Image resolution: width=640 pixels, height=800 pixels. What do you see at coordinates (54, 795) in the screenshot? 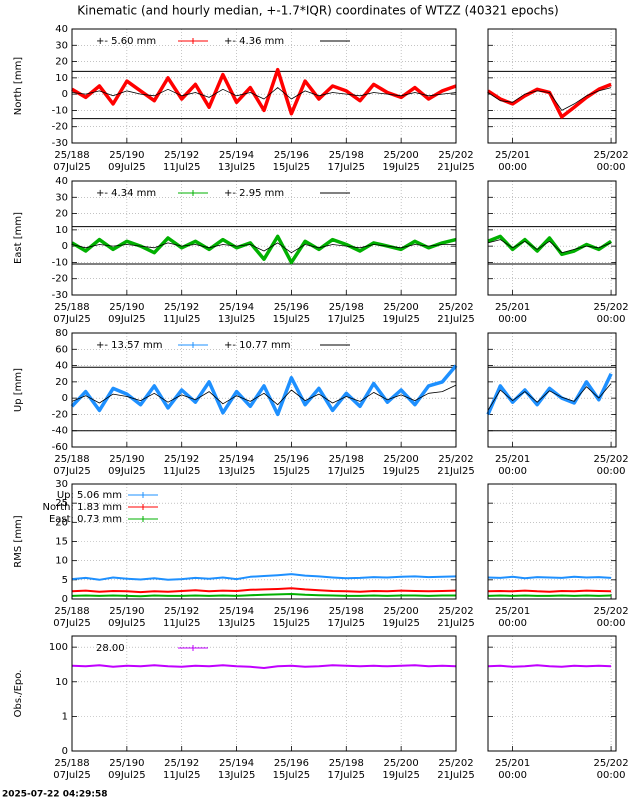
I see `timestamp: 2025-07-22 04:29:58` at bounding box center [54, 795].